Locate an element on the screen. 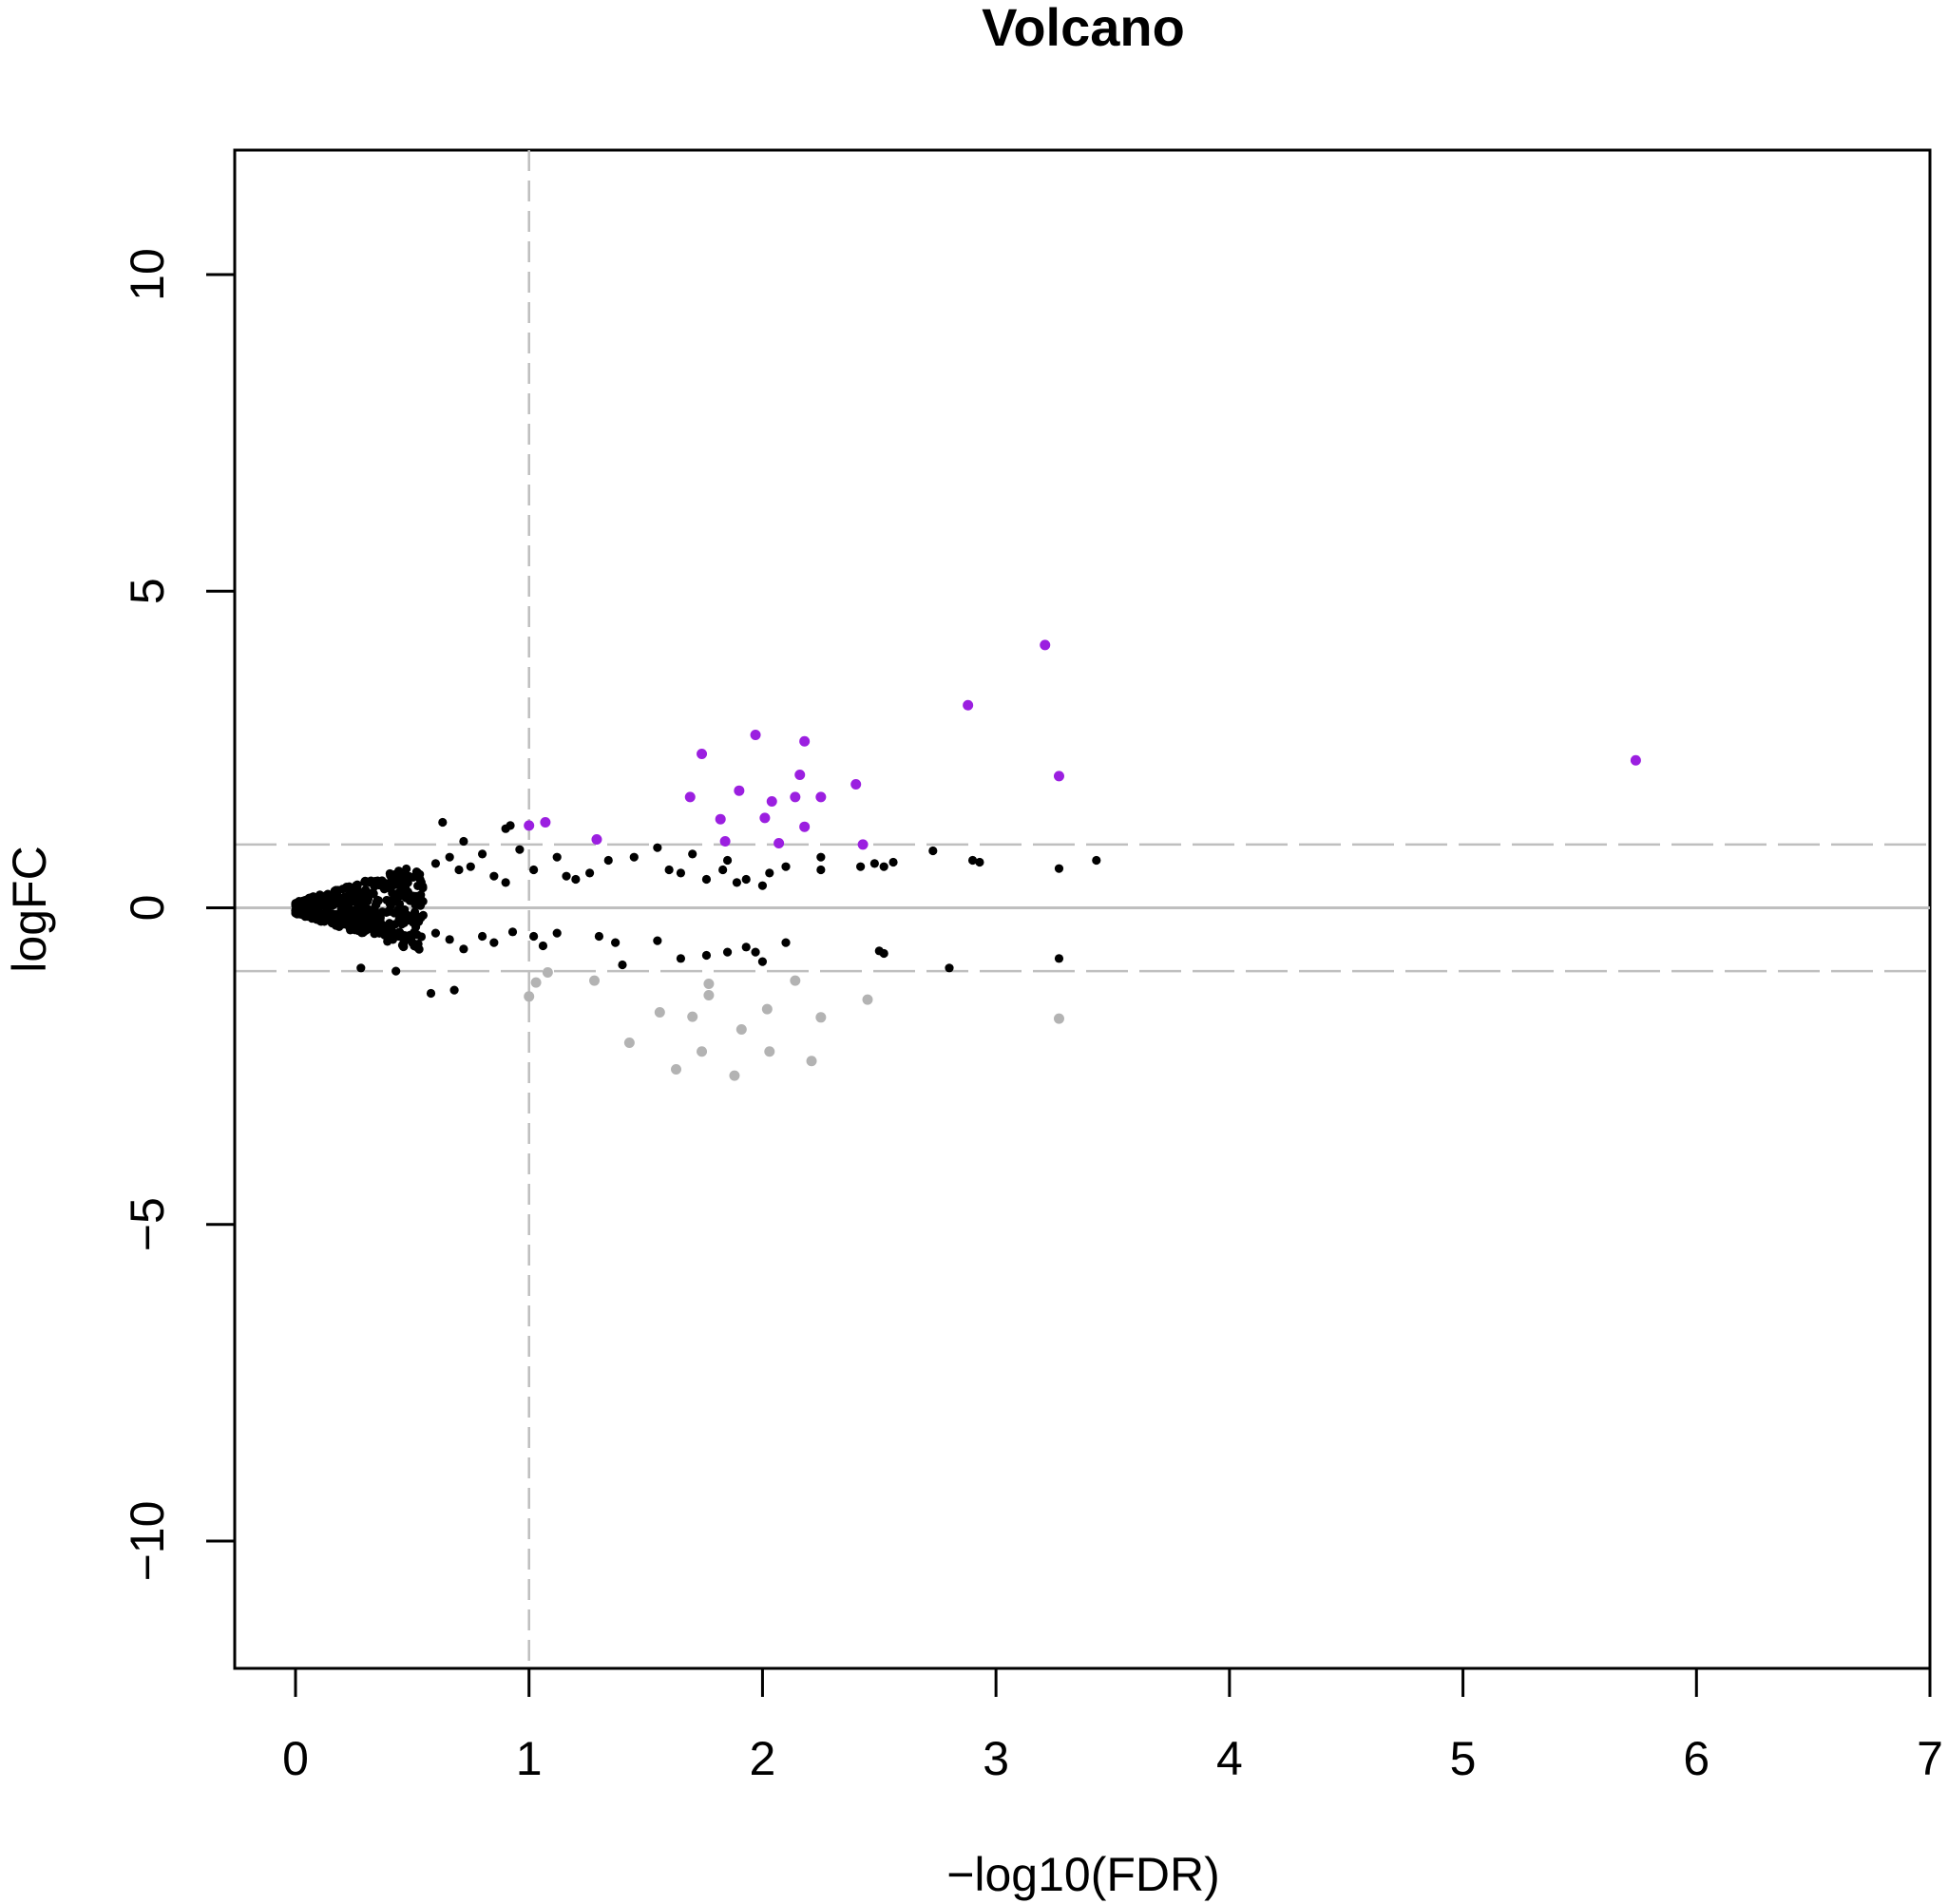 Image resolution: width=1948 pixels, height=1904 pixels. x-tick-label: 5 is located at coordinates (1463, 1758).